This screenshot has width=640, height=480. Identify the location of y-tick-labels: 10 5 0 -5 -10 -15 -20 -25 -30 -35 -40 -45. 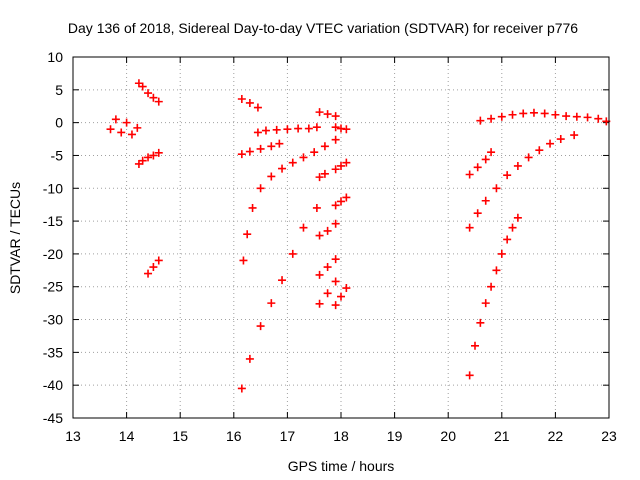
(53, 237).